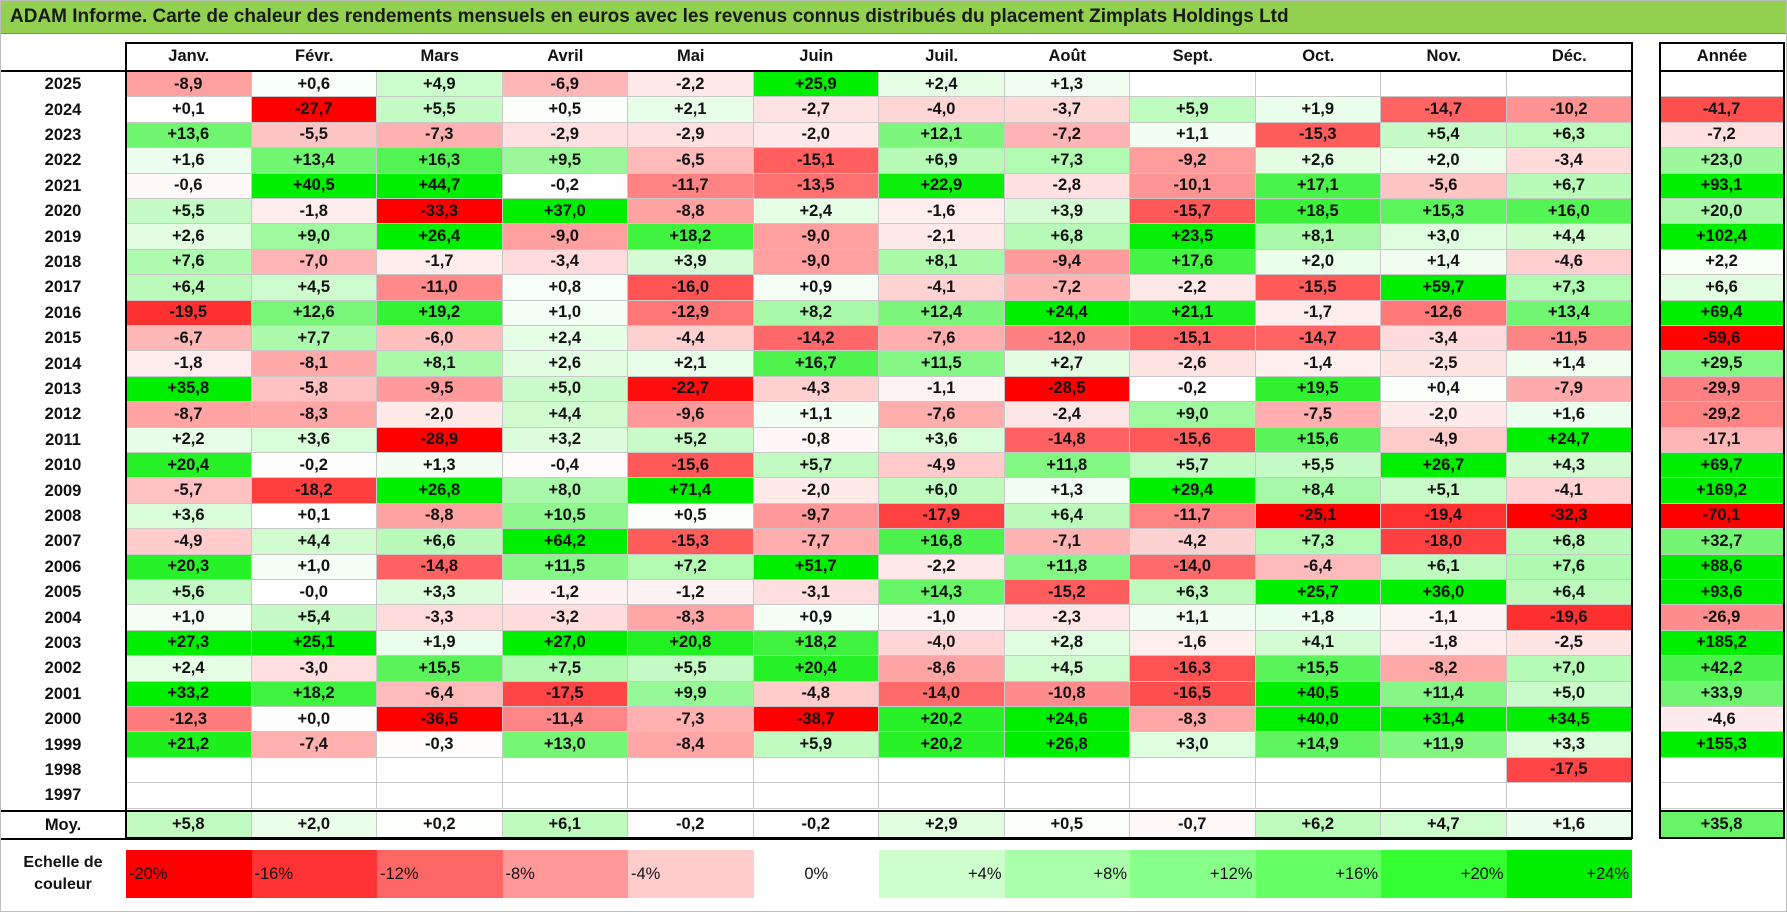 This screenshot has width=1787, height=912. I want to click on heatmap-cell: -6,5, so click(691, 161).